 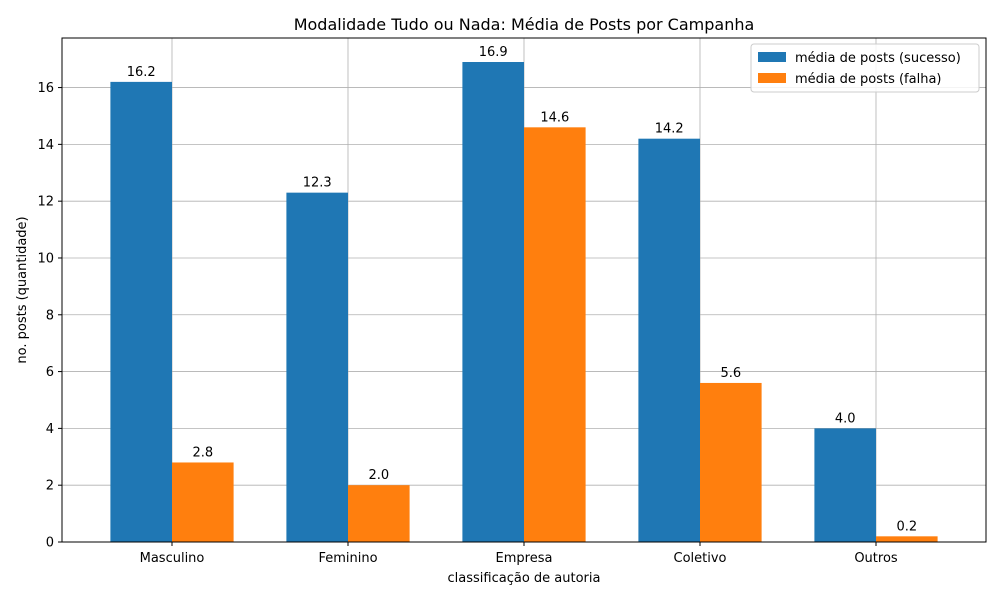 I want to click on x-tick-label: Masculino, so click(x=172, y=558).